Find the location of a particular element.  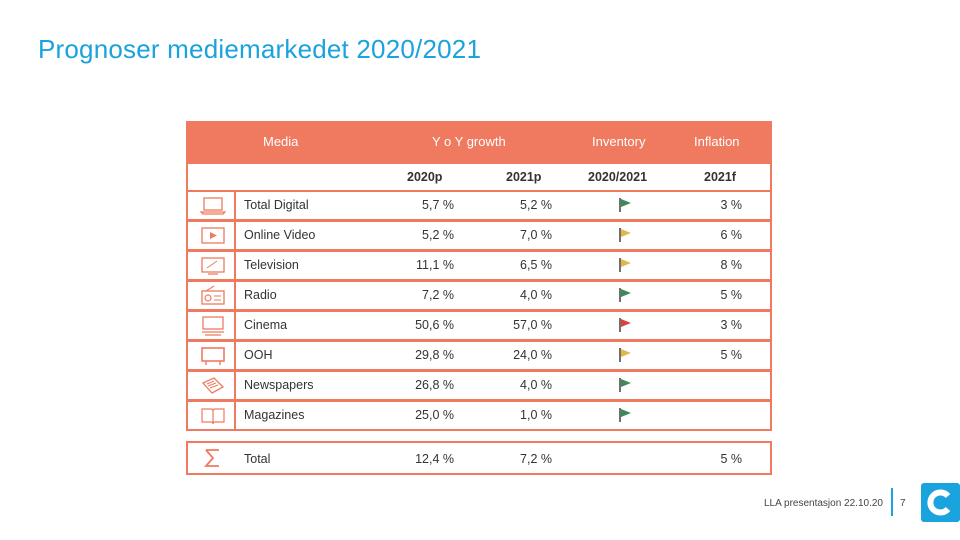

header-inventory: Inventory is located at coordinates (619, 141).